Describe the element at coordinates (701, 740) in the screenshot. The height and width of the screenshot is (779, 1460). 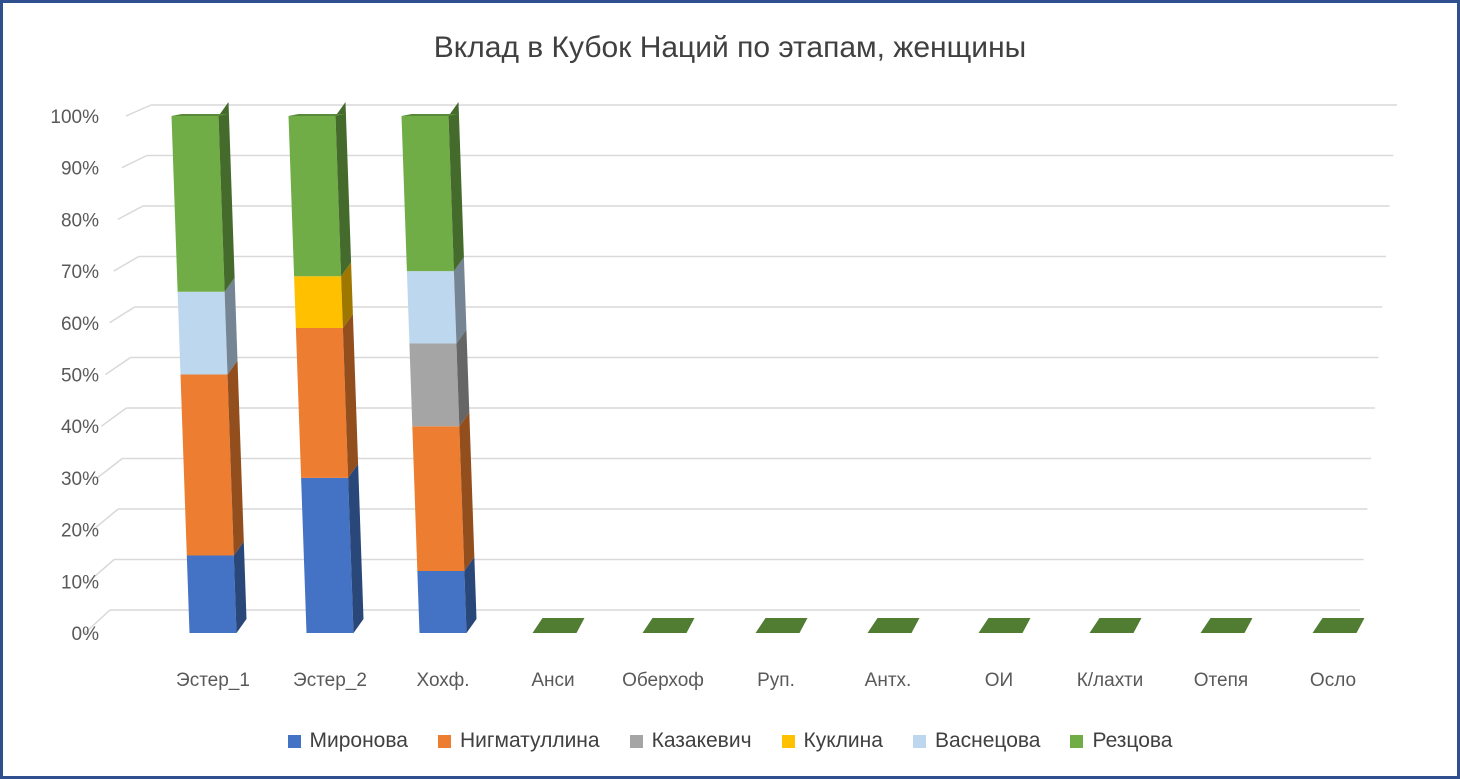
I see `legend-label: Казакевич` at that location.